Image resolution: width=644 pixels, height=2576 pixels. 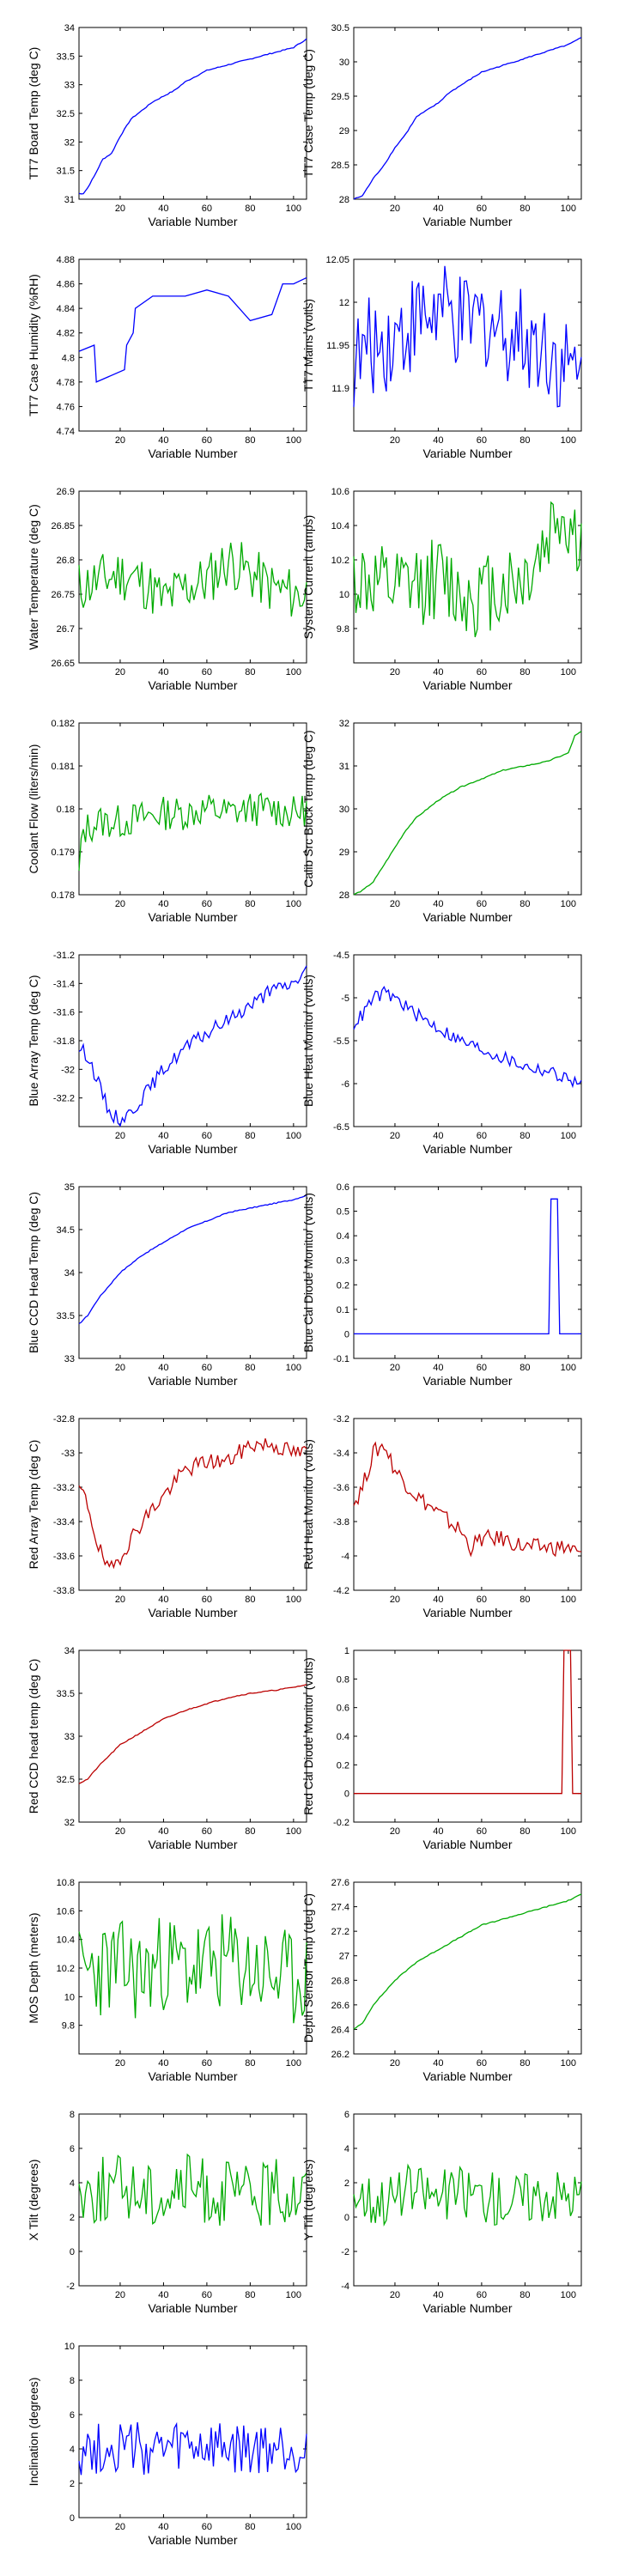 What do you see at coordinates (64, 956) in the screenshot?
I see `y-tick-label: -31.2` at bounding box center [64, 956].